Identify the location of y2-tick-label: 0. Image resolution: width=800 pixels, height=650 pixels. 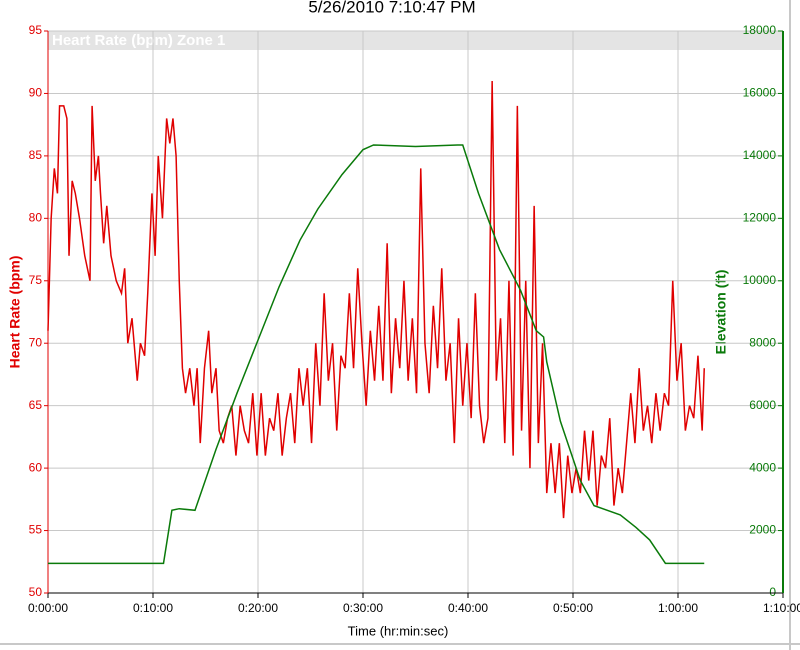
(772, 592).